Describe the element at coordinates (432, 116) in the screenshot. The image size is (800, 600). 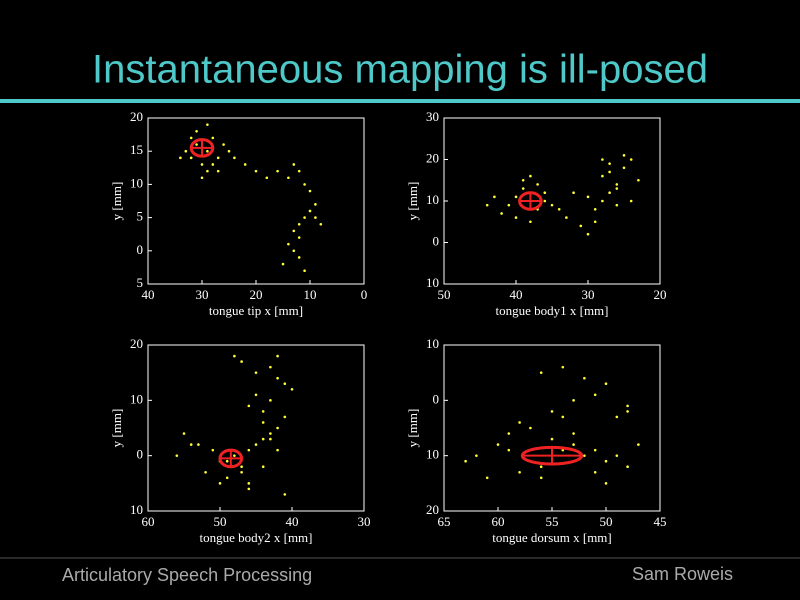
I see `y-tick-label: 30` at that location.